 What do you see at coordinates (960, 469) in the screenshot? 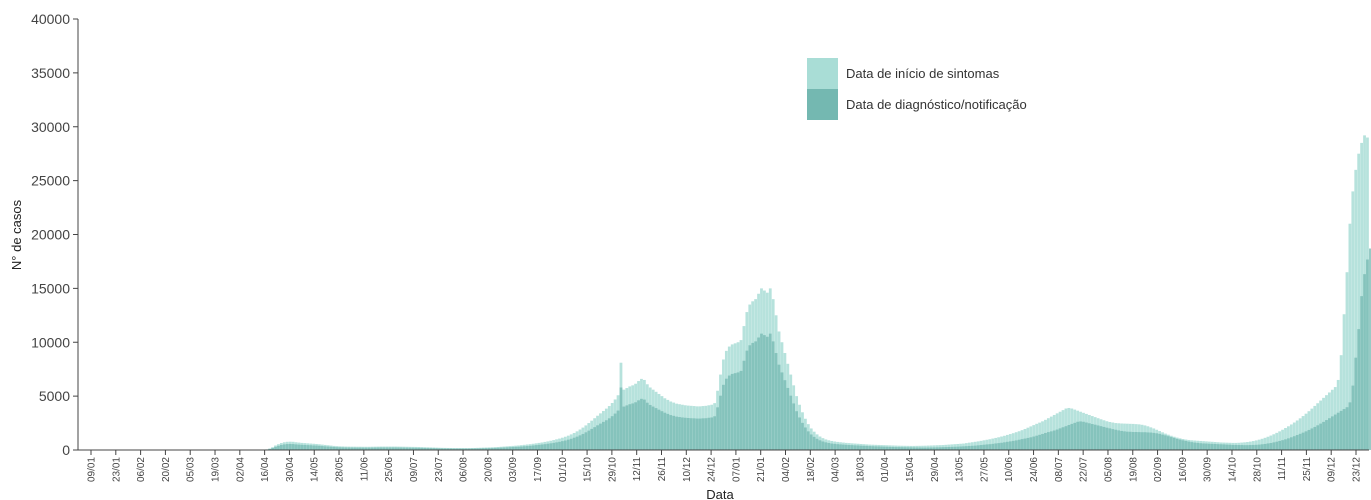
I see `x-tick-label: 13/05` at bounding box center [960, 469].